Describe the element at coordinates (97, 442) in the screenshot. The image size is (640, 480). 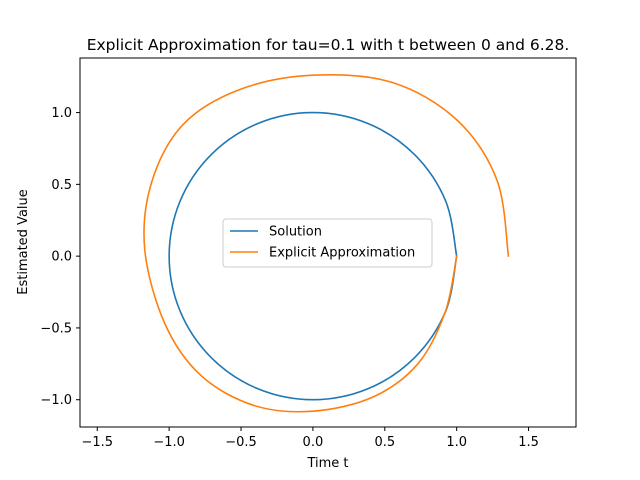
I see `x-tick-label: −1.5` at that location.